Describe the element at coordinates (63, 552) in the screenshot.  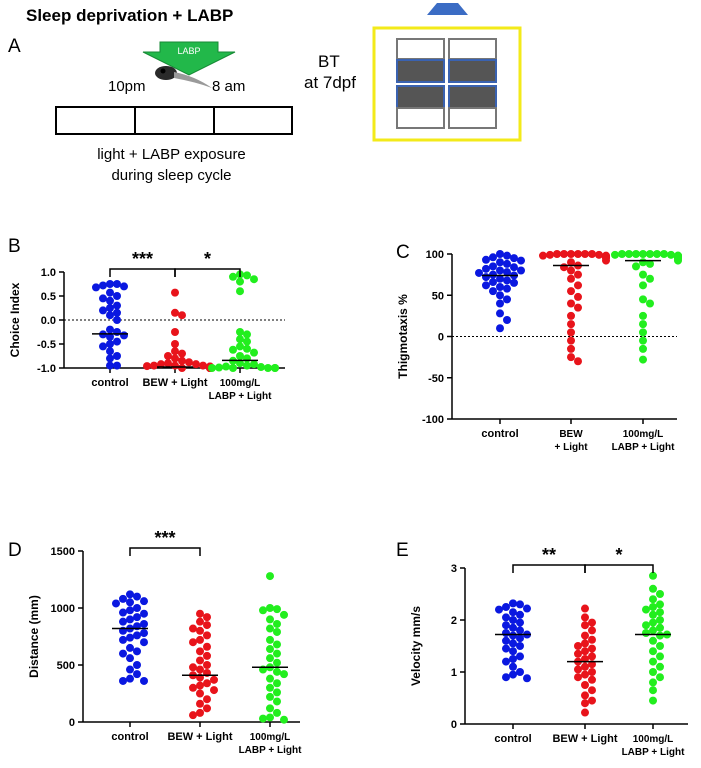
I see `panel-d-y-tick-label: 1500` at that location.